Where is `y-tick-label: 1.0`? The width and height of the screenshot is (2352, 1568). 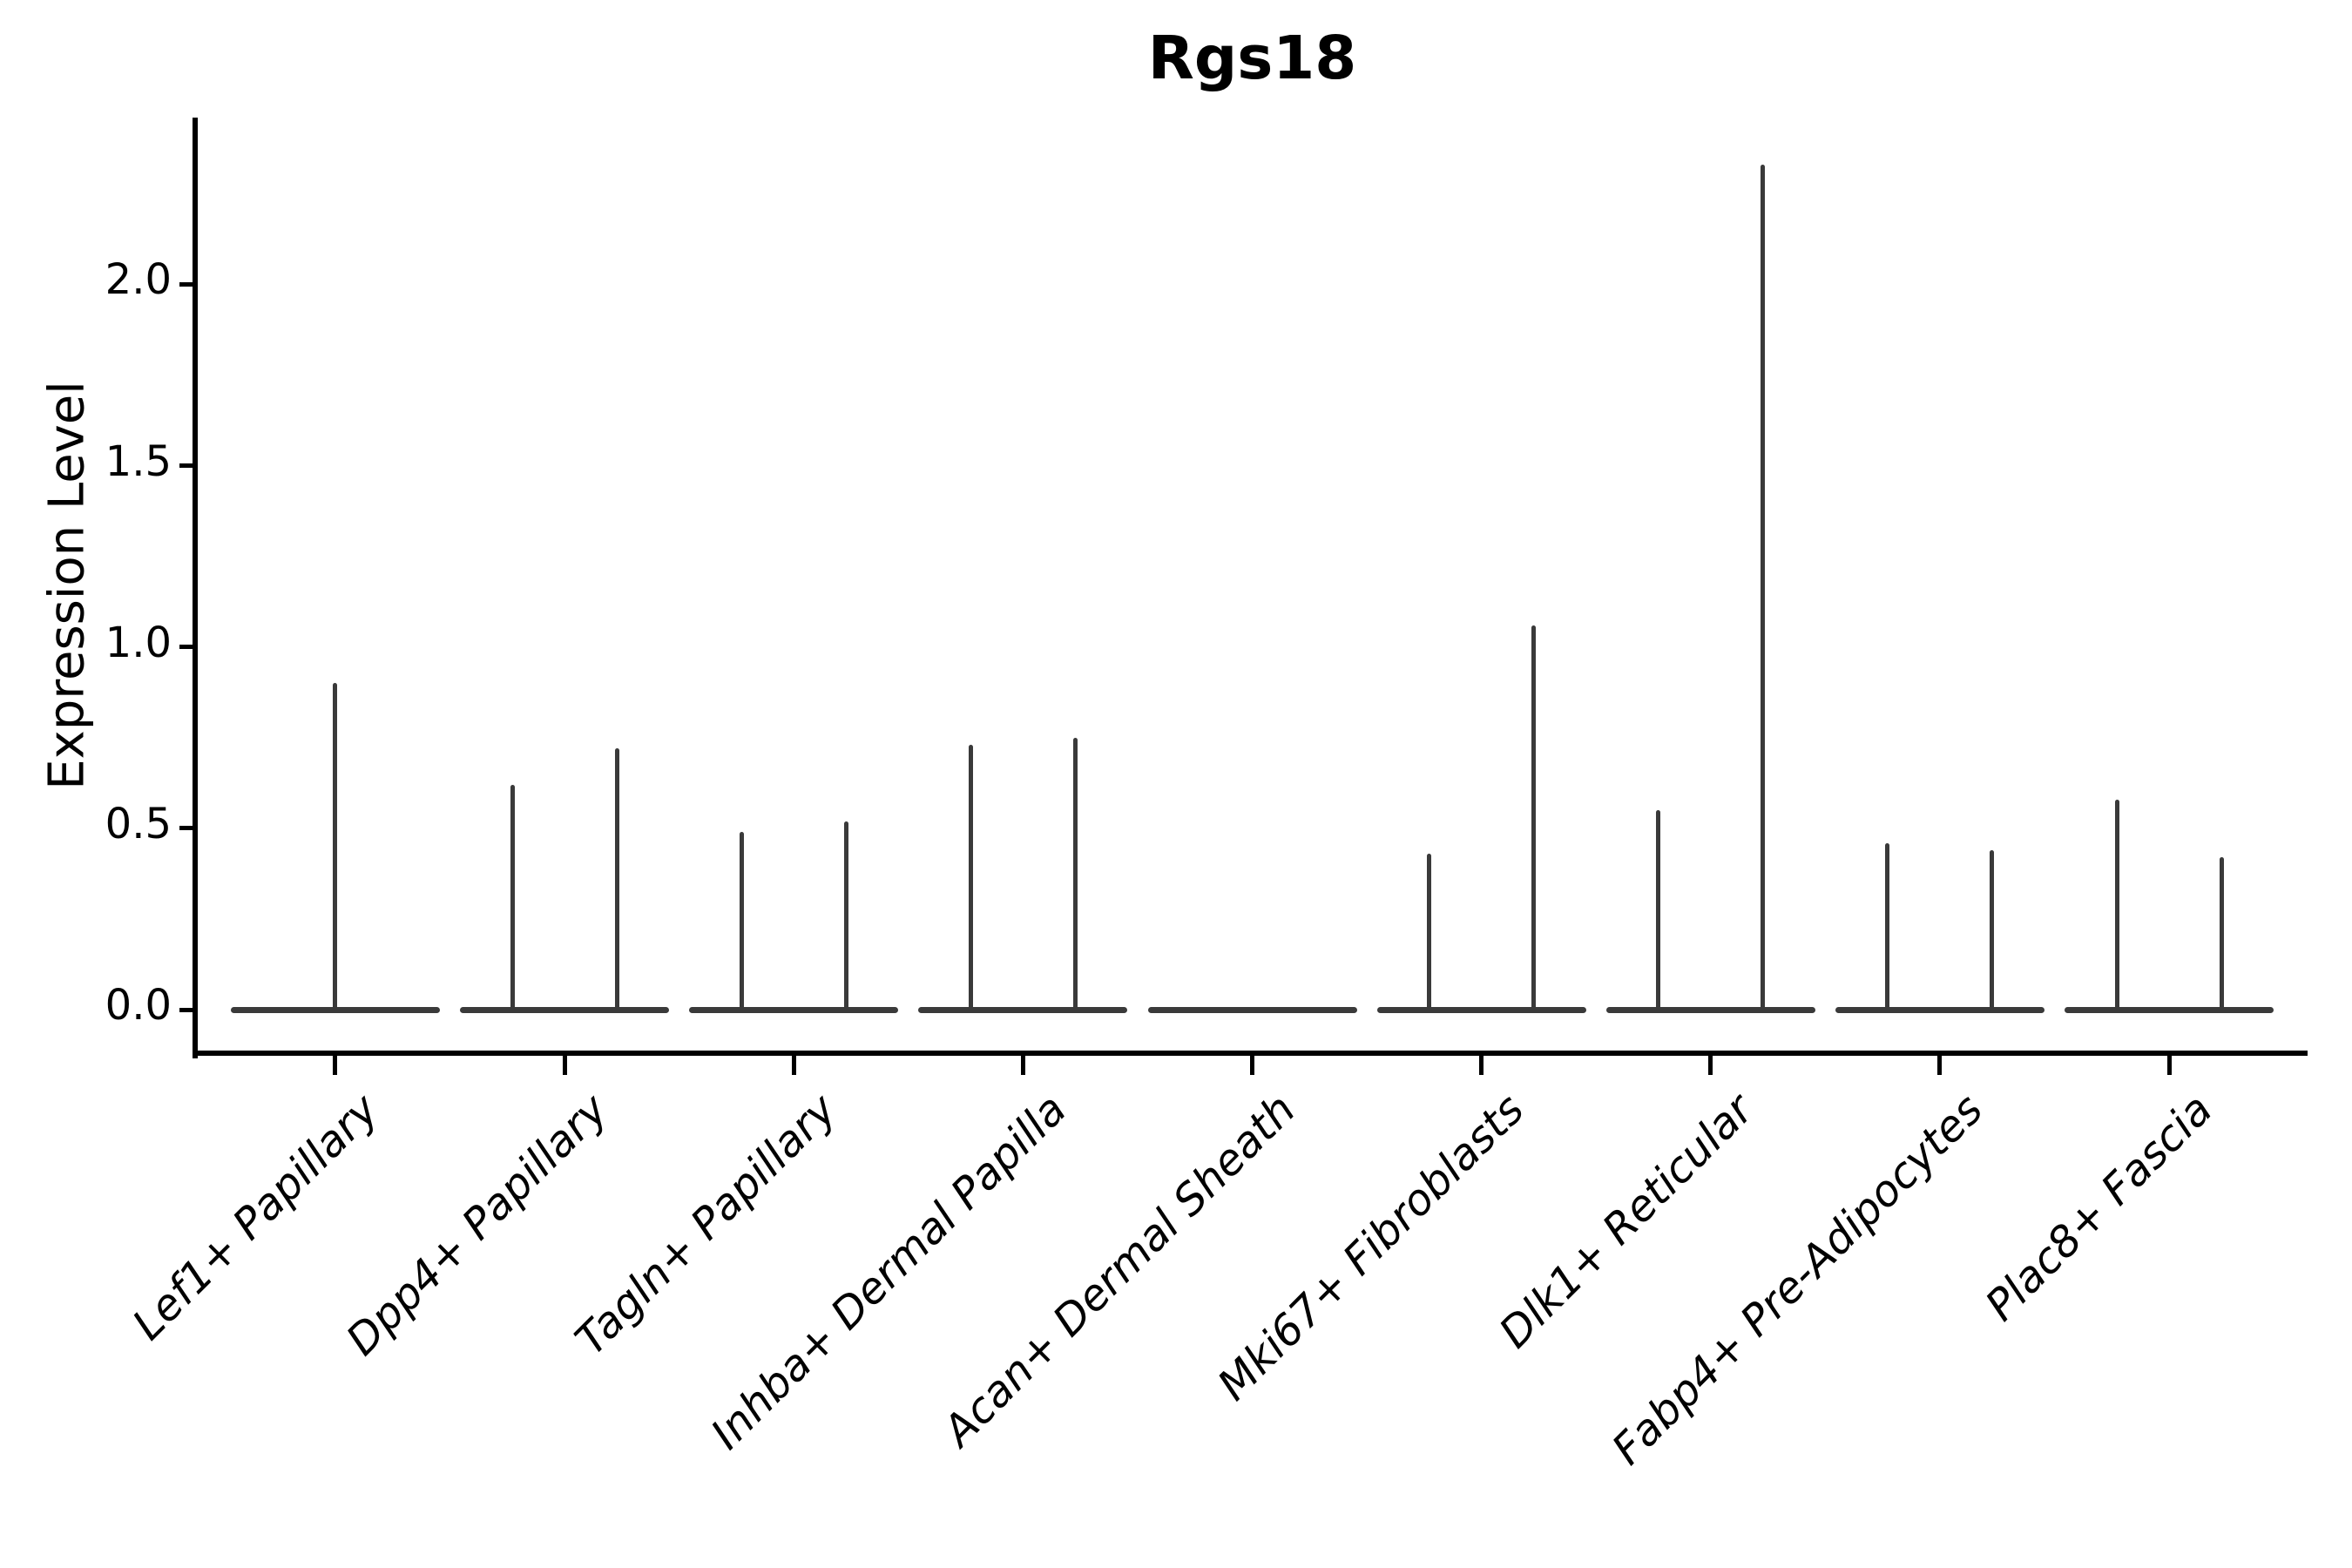
y-tick-label: 1.0 is located at coordinates (138, 642).